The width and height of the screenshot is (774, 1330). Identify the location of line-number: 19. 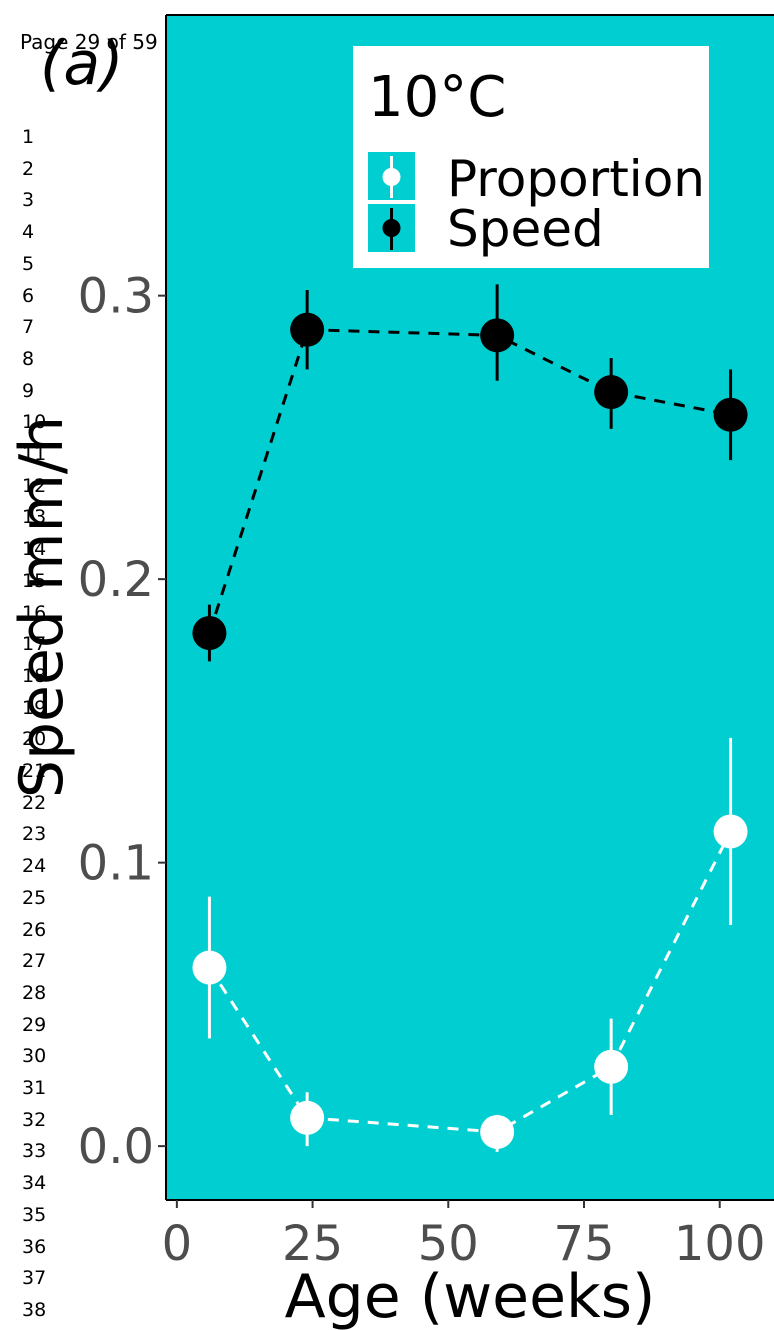
(34, 707).